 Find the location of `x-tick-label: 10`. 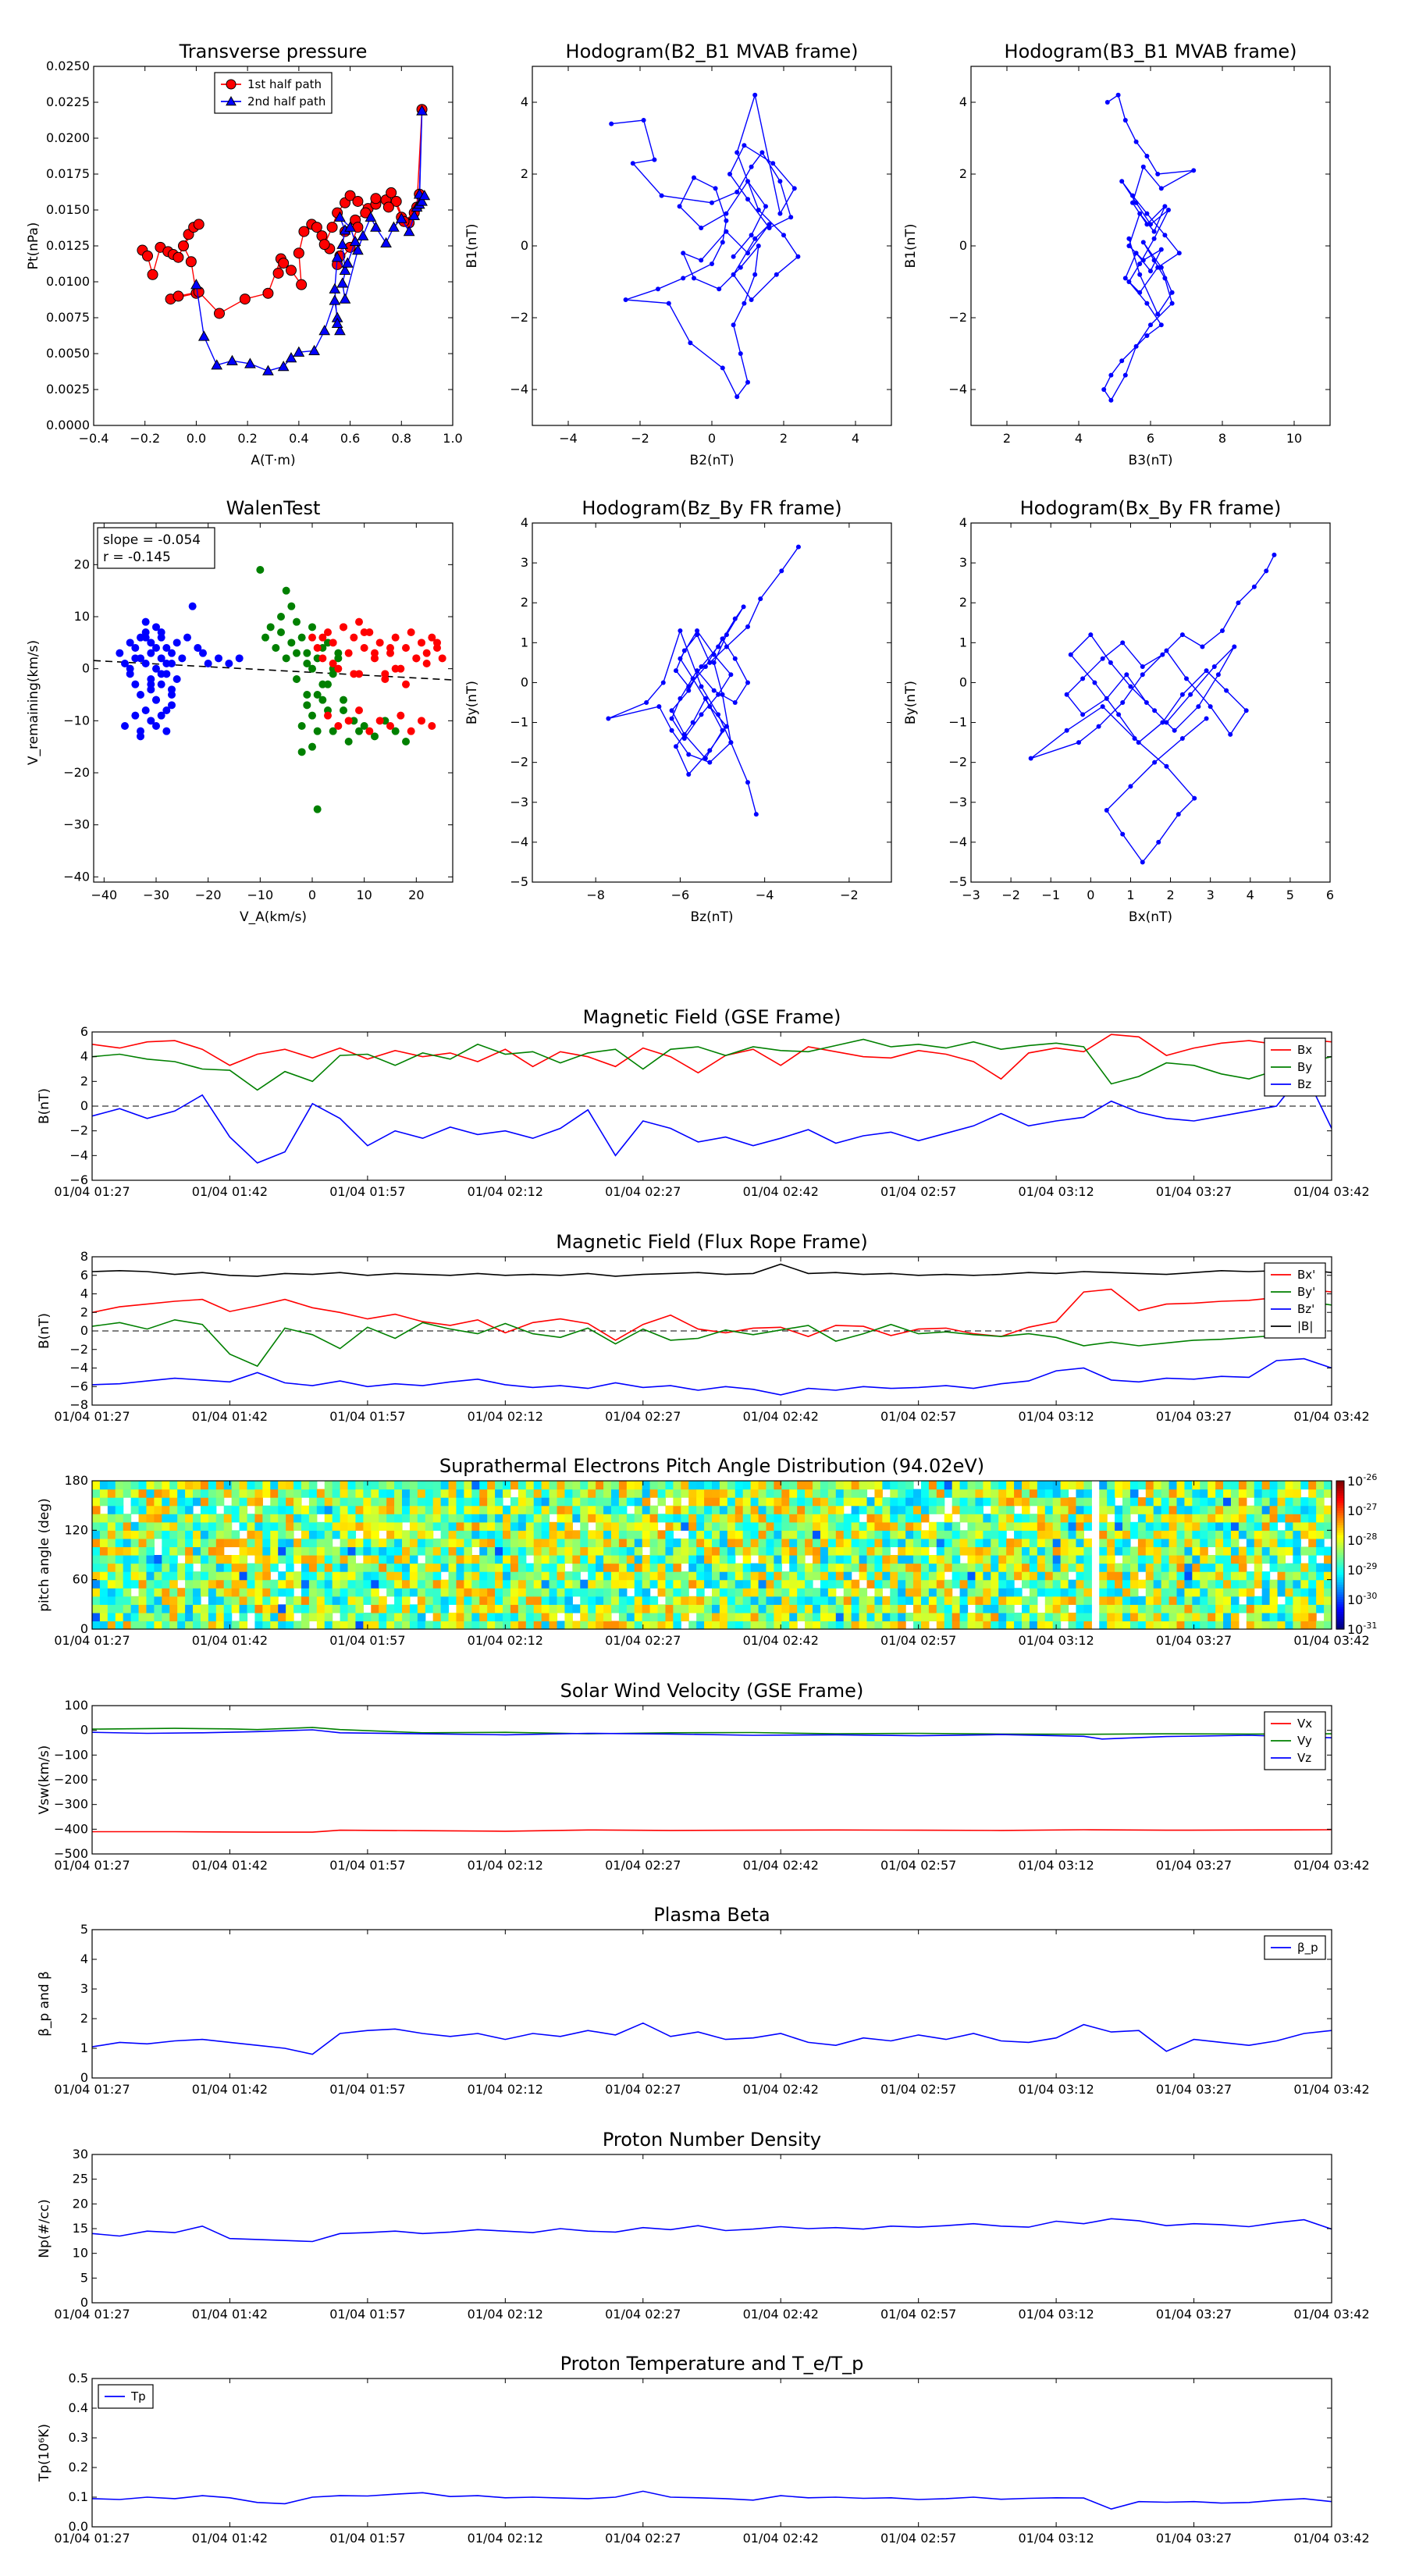

x-tick-label: 10 is located at coordinates (1294, 439).